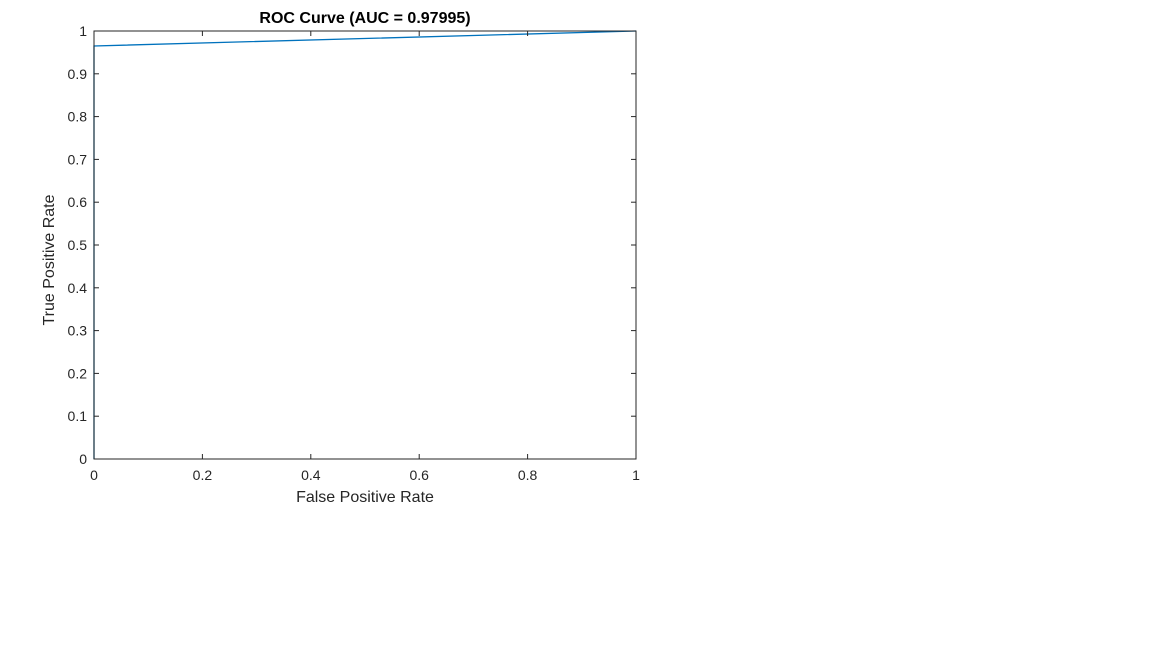 The image size is (1152, 648). Describe the element at coordinates (78, 288) in the screenshot. I see `y-tick-label: 0.4` at that location.